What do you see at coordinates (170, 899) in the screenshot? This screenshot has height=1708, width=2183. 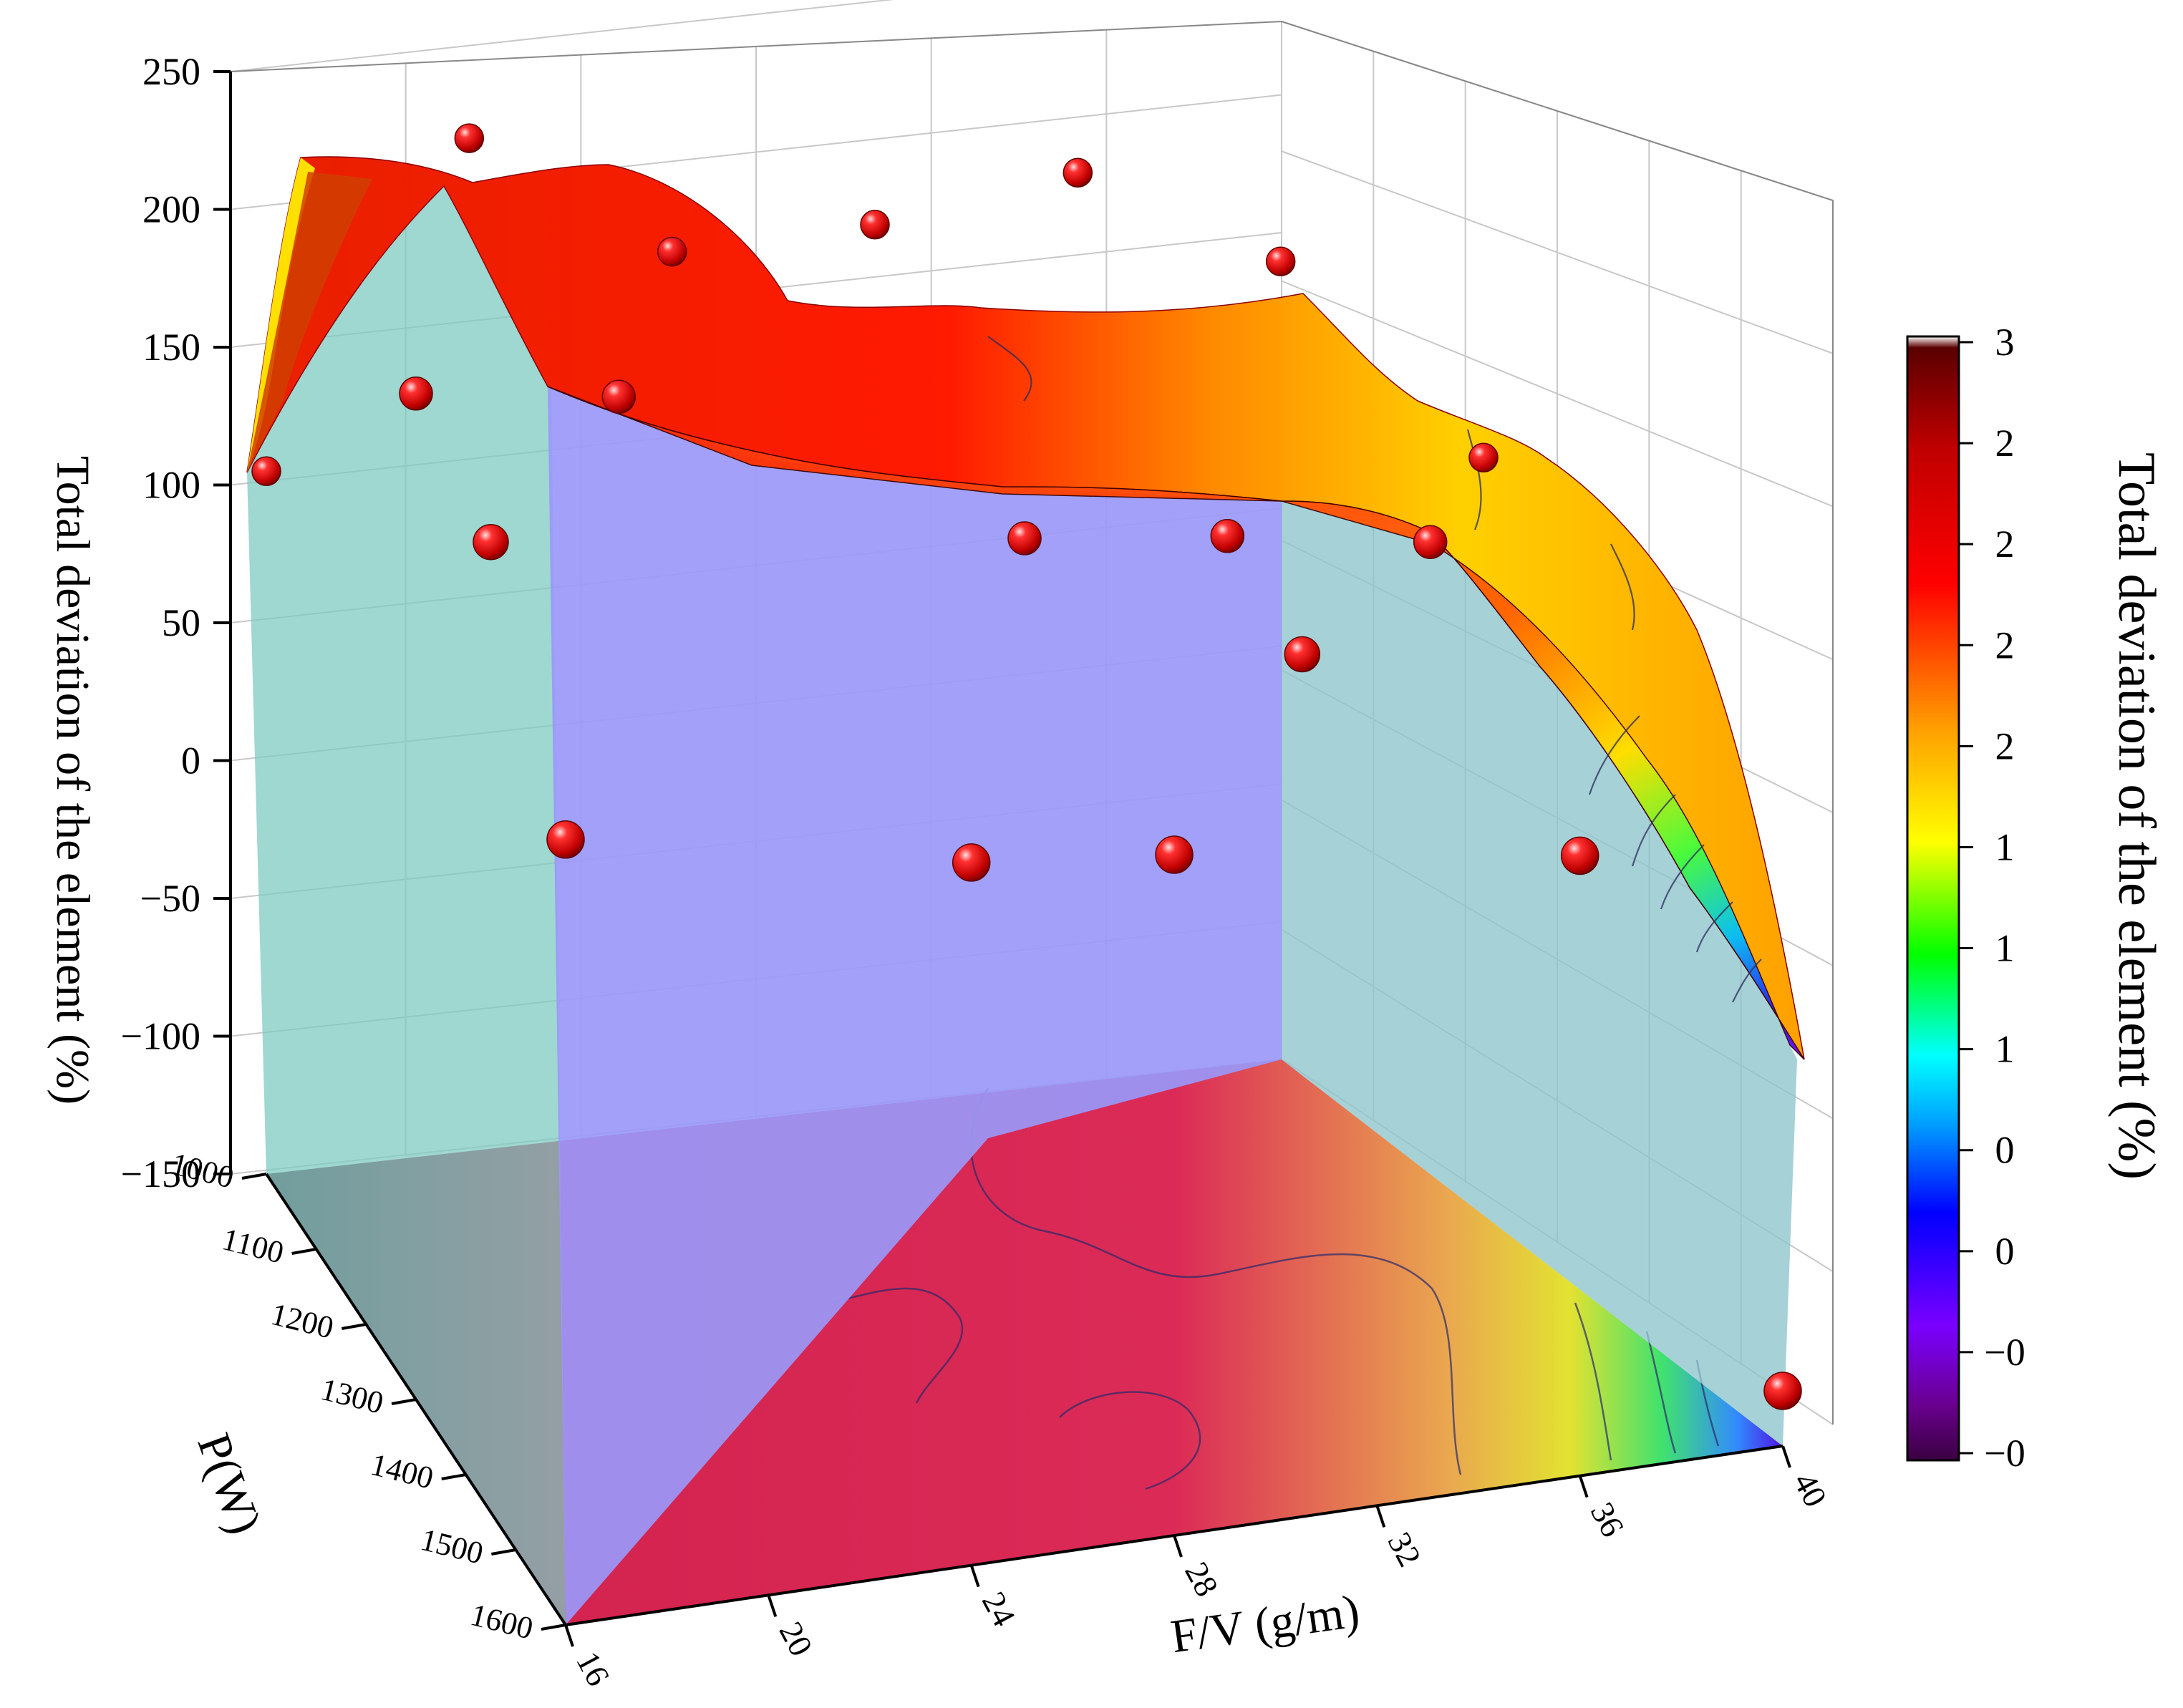 I see `z-tick-label: −50` at bounding box center [170, 899].